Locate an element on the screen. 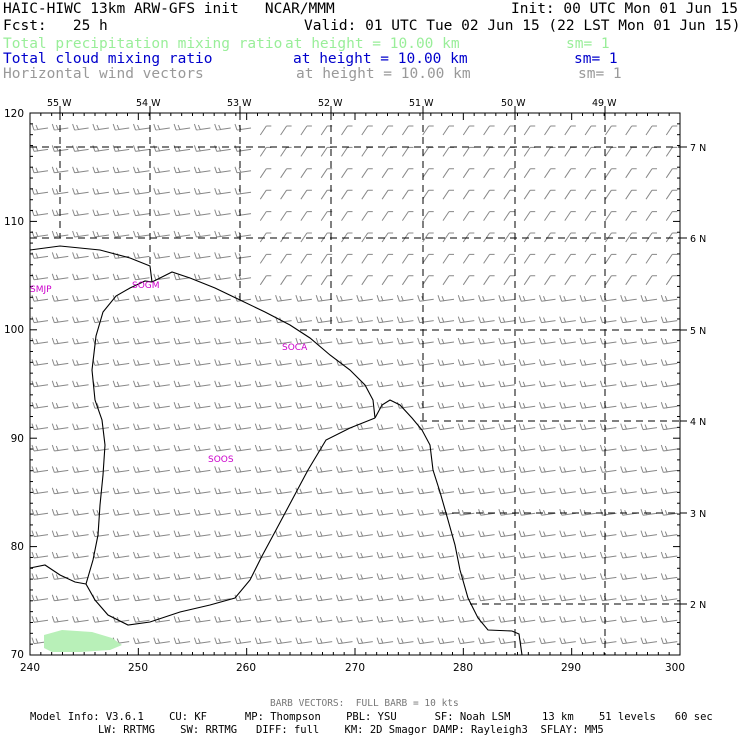  x-tick-250: 250 is located at coordinates (138, 668).